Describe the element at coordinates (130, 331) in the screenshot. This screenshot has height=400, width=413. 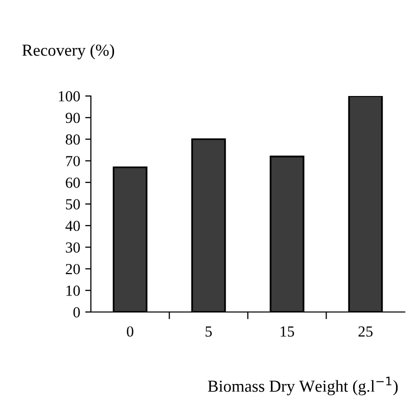
I see `x-tick-label: 0` at that location.